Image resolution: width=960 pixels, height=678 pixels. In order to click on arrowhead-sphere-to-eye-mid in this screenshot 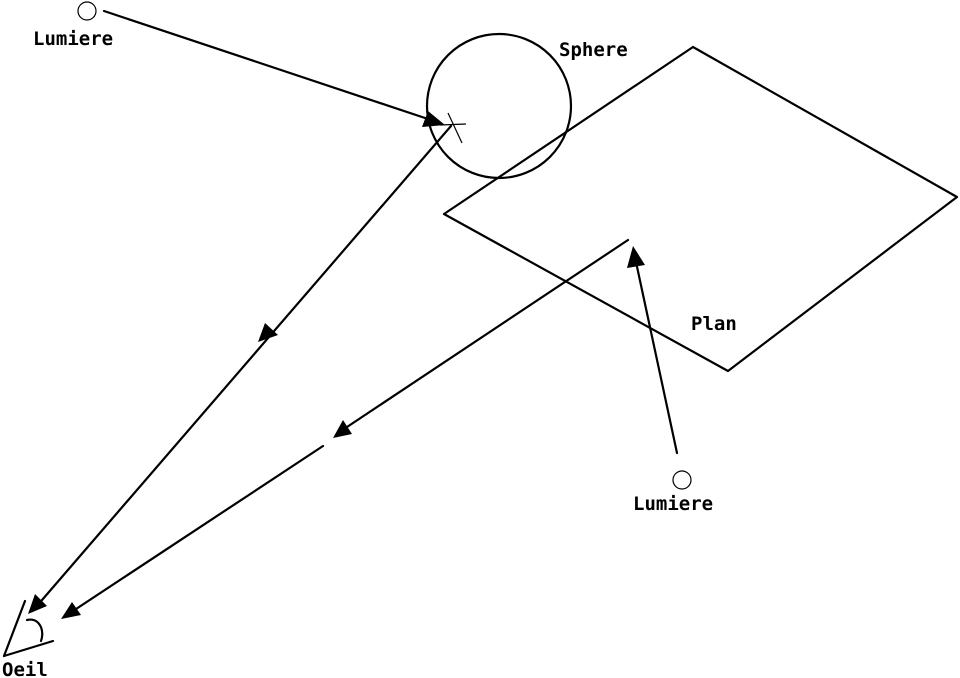, I will do `click(268, 332)`.